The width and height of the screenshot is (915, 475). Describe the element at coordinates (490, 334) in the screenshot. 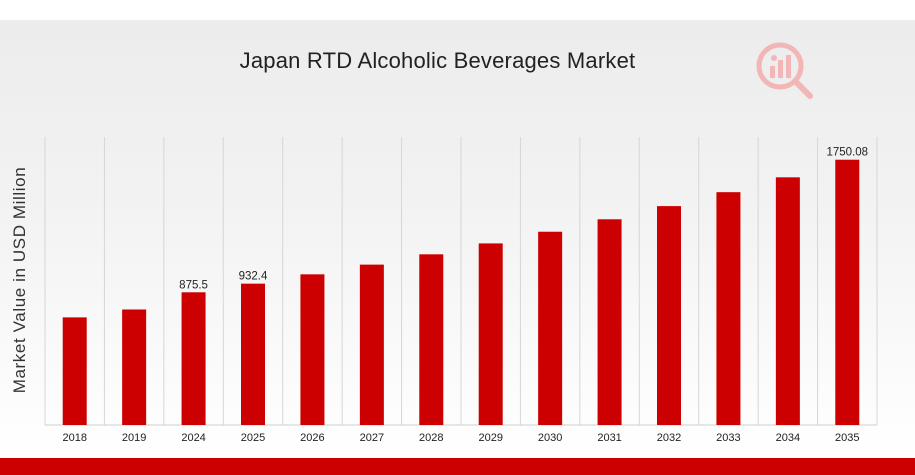

I see `bar-2029` at that location.